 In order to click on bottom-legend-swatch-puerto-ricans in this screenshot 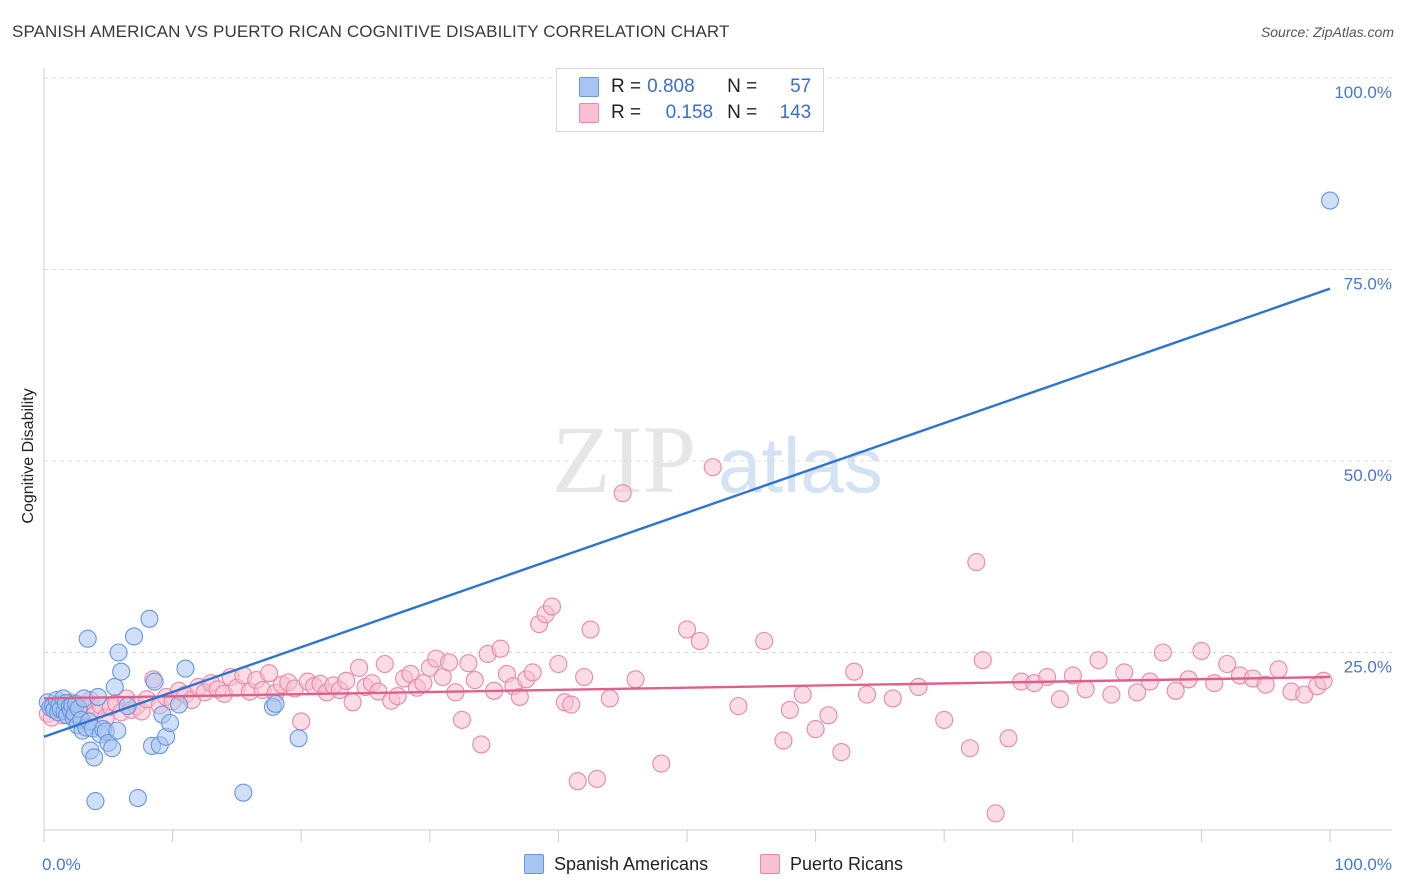, I will do `click(770, 864)`.